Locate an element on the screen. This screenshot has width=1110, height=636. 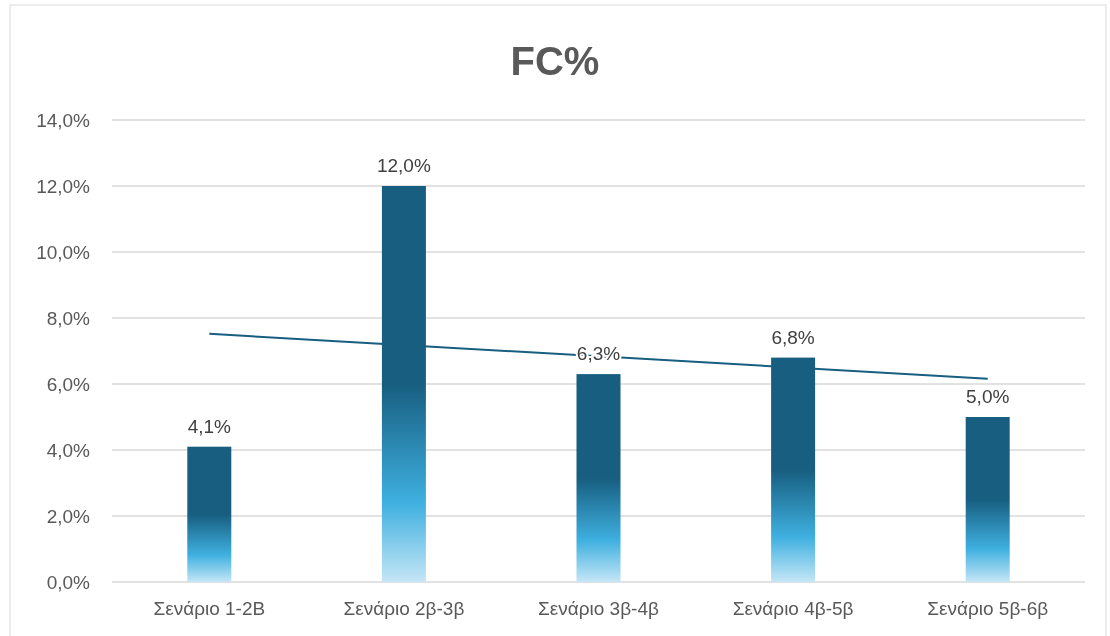
x-tick-label: Σενάριο 3β-4β is located at coordinates (599, 608).